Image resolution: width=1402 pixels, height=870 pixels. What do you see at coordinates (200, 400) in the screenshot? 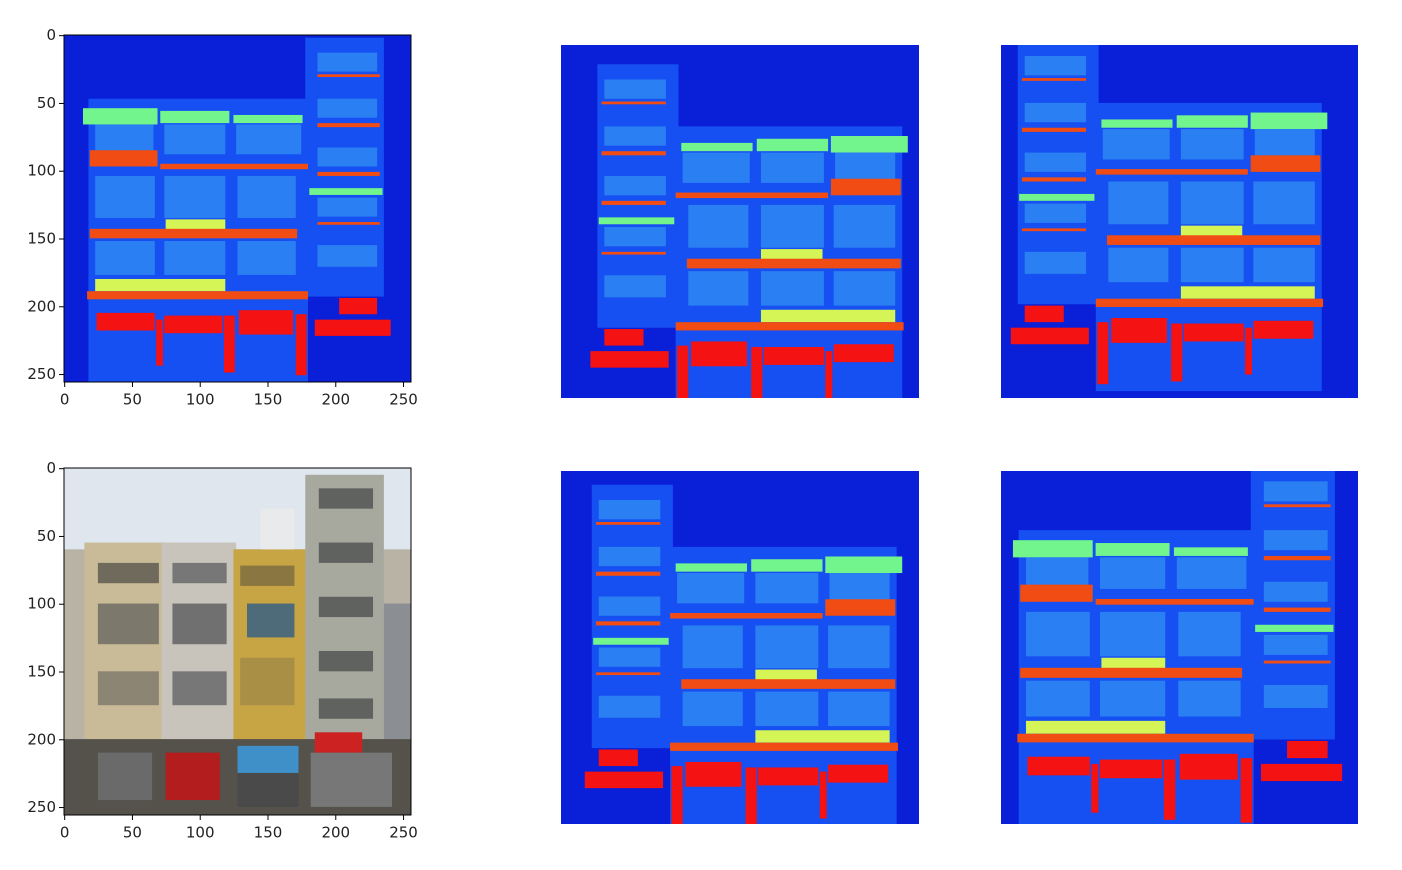
I see `x-tick-label: 100` at bounding box center [200, 400].